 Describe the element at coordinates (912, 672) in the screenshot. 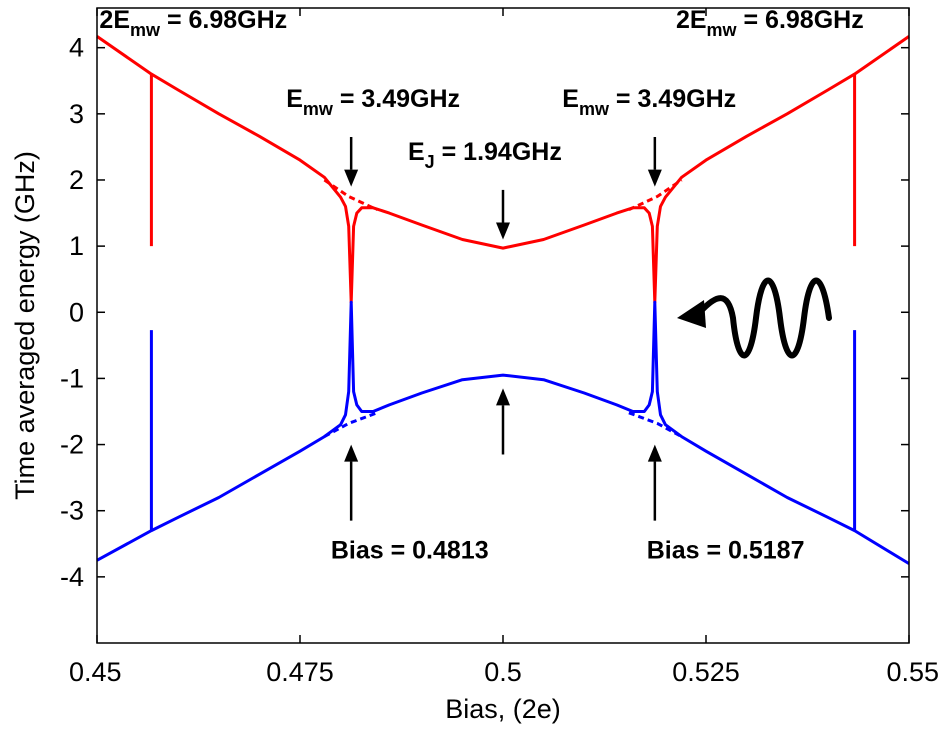

I see `x-tick-label: 0.55` at that location.